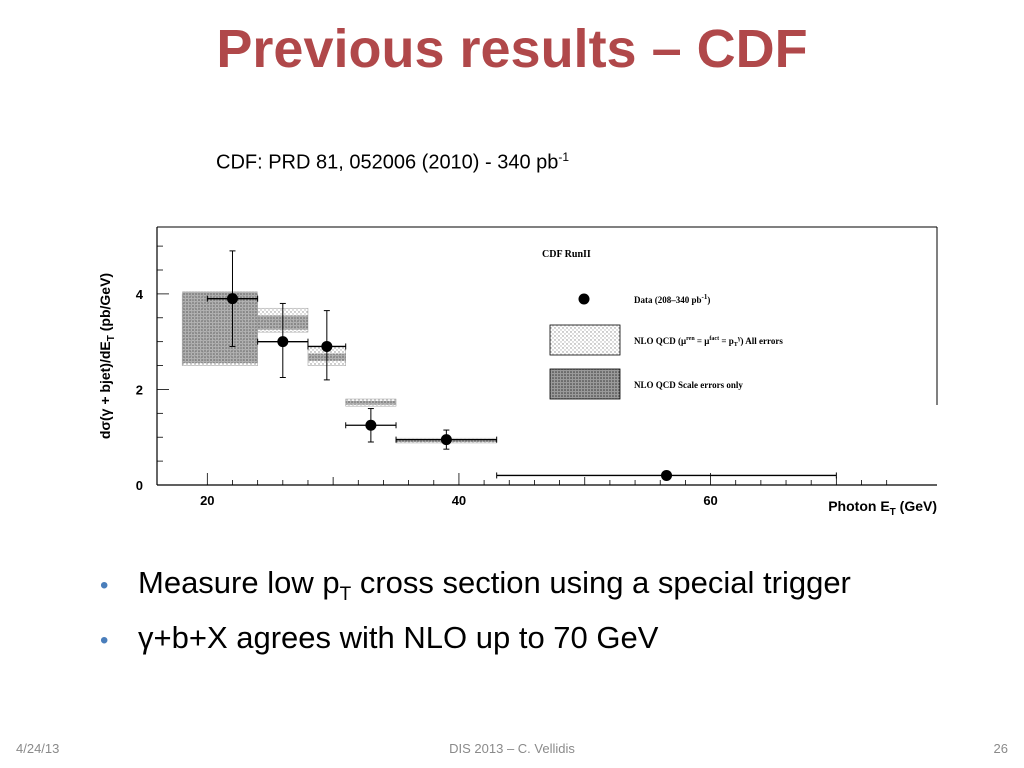  What do you see at coordinates (1000, 748) in the screenshot?
I see `footer-page-number: 26` at bounding box center [1000, 748].